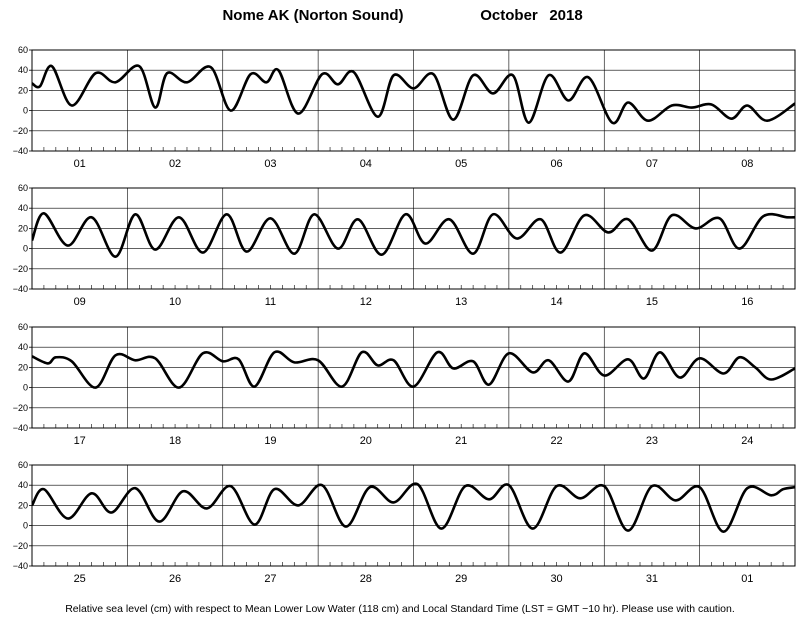  What do you see at coordinates (461, 302) in the screenshot?
I see `day-label: 13` at bounding box center [461, 302].